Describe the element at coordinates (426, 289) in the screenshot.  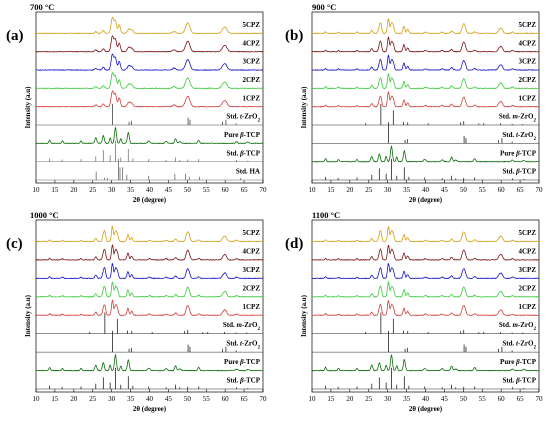
I see `series-2cpz: 2CPZ` at that location.